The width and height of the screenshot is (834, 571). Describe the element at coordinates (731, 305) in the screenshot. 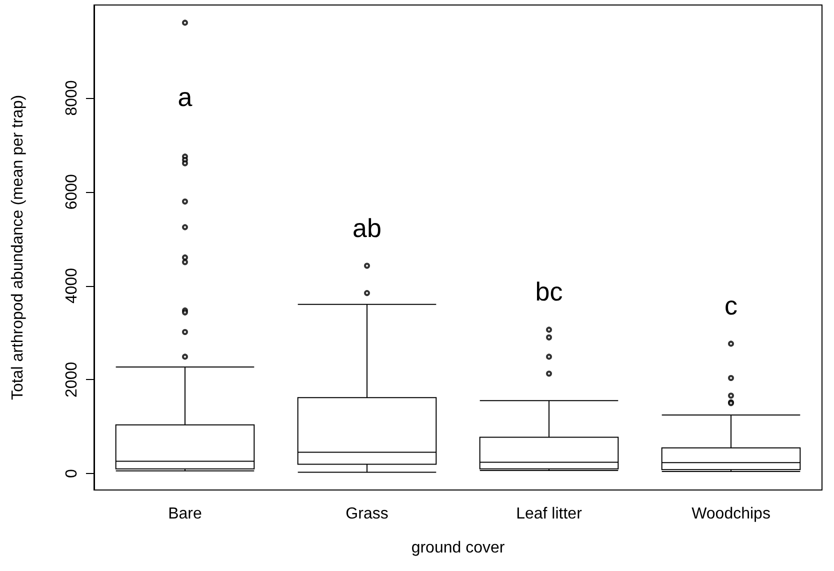

I see `annotation: c` at that location.